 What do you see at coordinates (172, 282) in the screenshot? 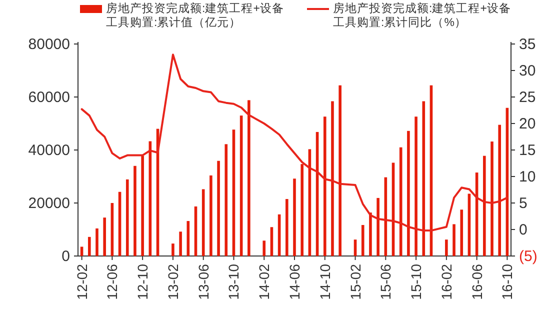
I see `x-tick-label: 13-02` at bounding box center [172, 282].